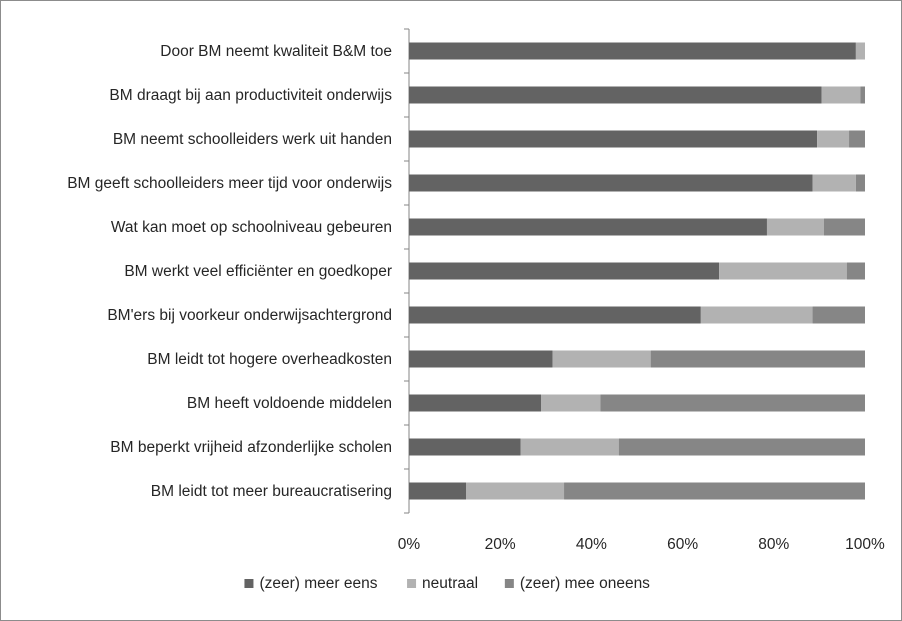 The width and height of the screenshot is (902, 621). Describe the element at coordinates (682, 544) in the screenshot. I see `x-tick-label: 60%` at that location.